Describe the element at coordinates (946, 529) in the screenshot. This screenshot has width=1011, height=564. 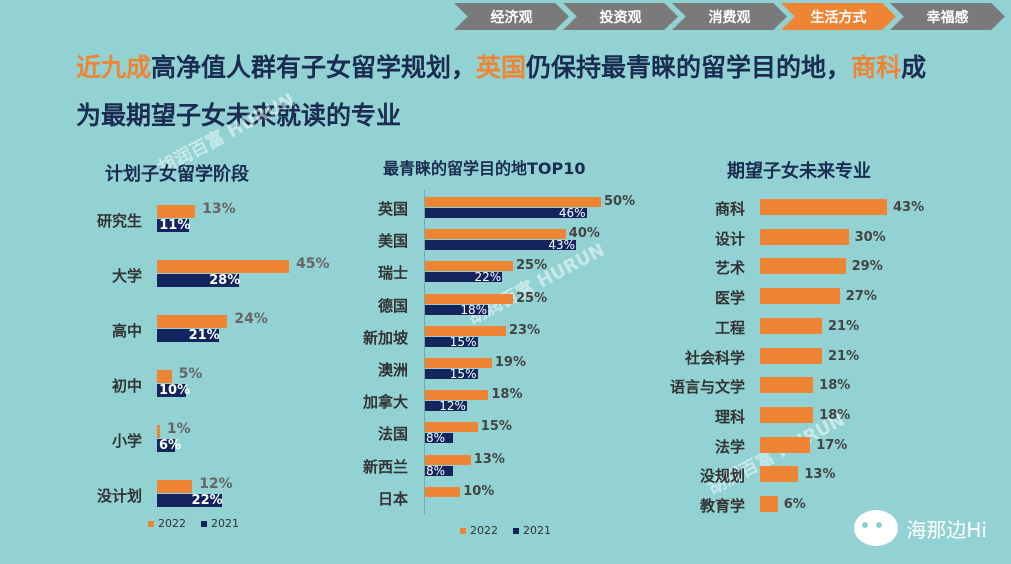
I see `account-name: 海那边Hi` at that location.